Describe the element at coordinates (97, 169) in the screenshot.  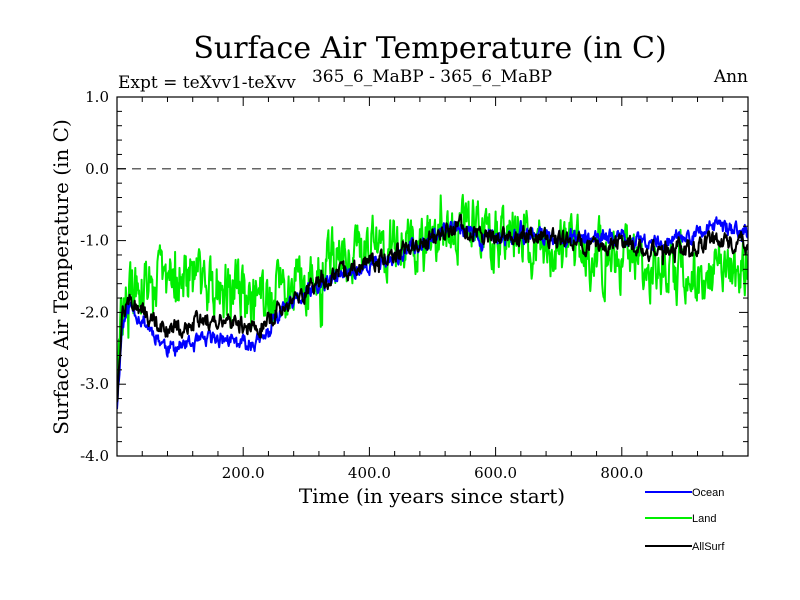
I see `y-tick-label: 0.0` at that location.